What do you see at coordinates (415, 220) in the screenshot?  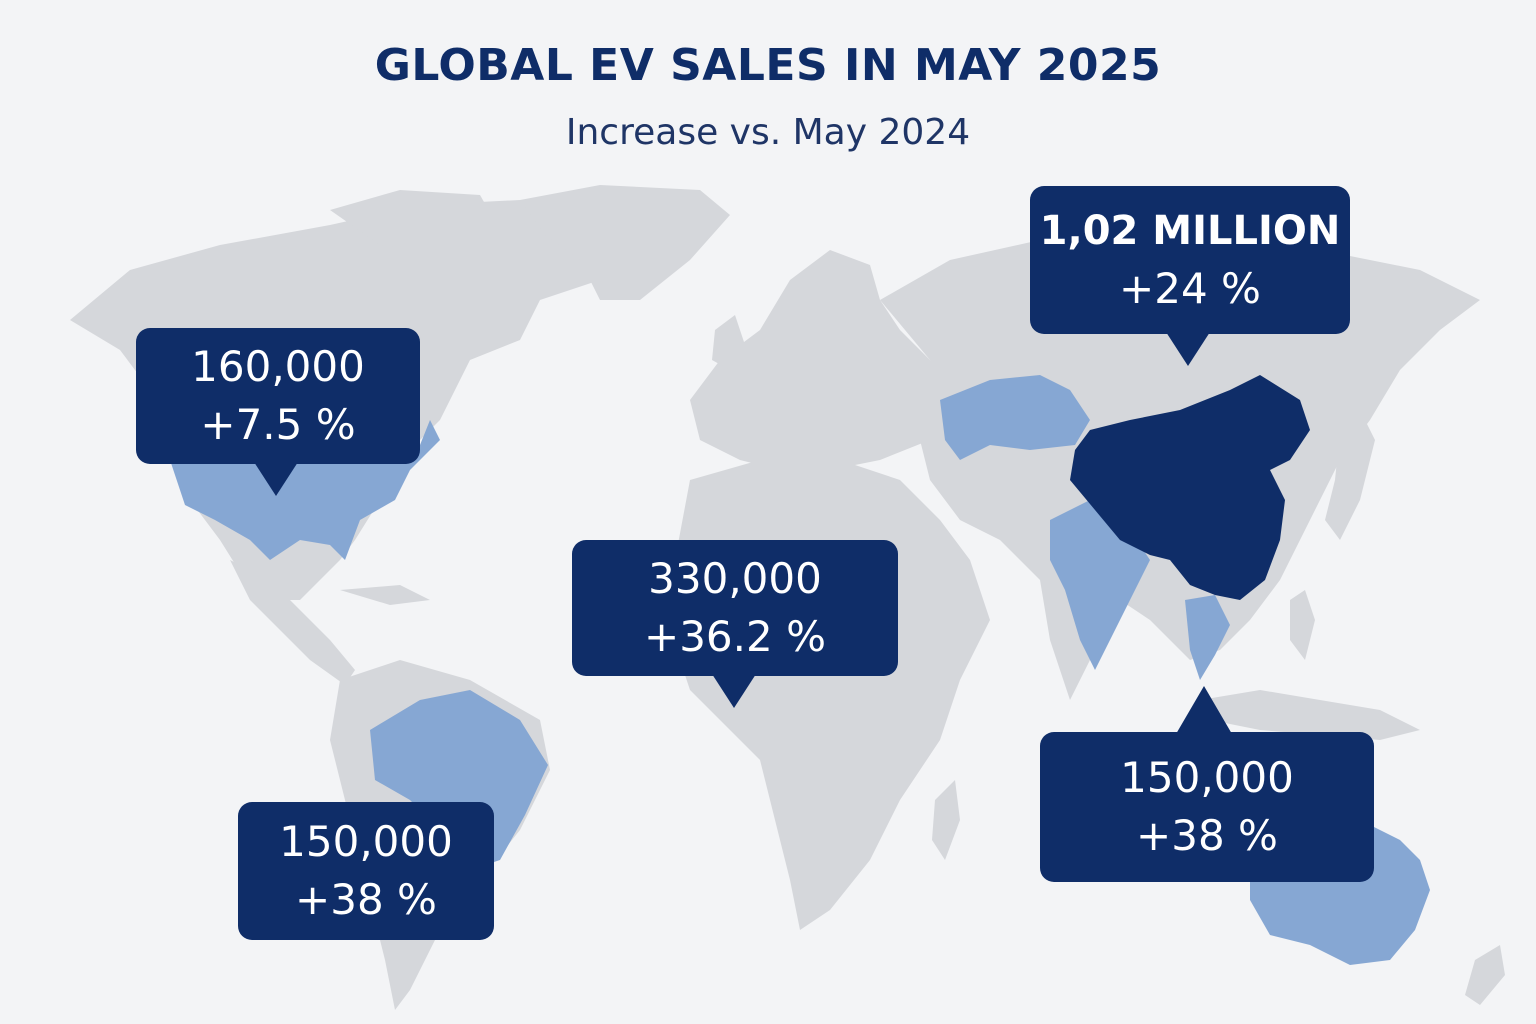 I see `arctic-islands-landmass` at bounding box center [415, 220].